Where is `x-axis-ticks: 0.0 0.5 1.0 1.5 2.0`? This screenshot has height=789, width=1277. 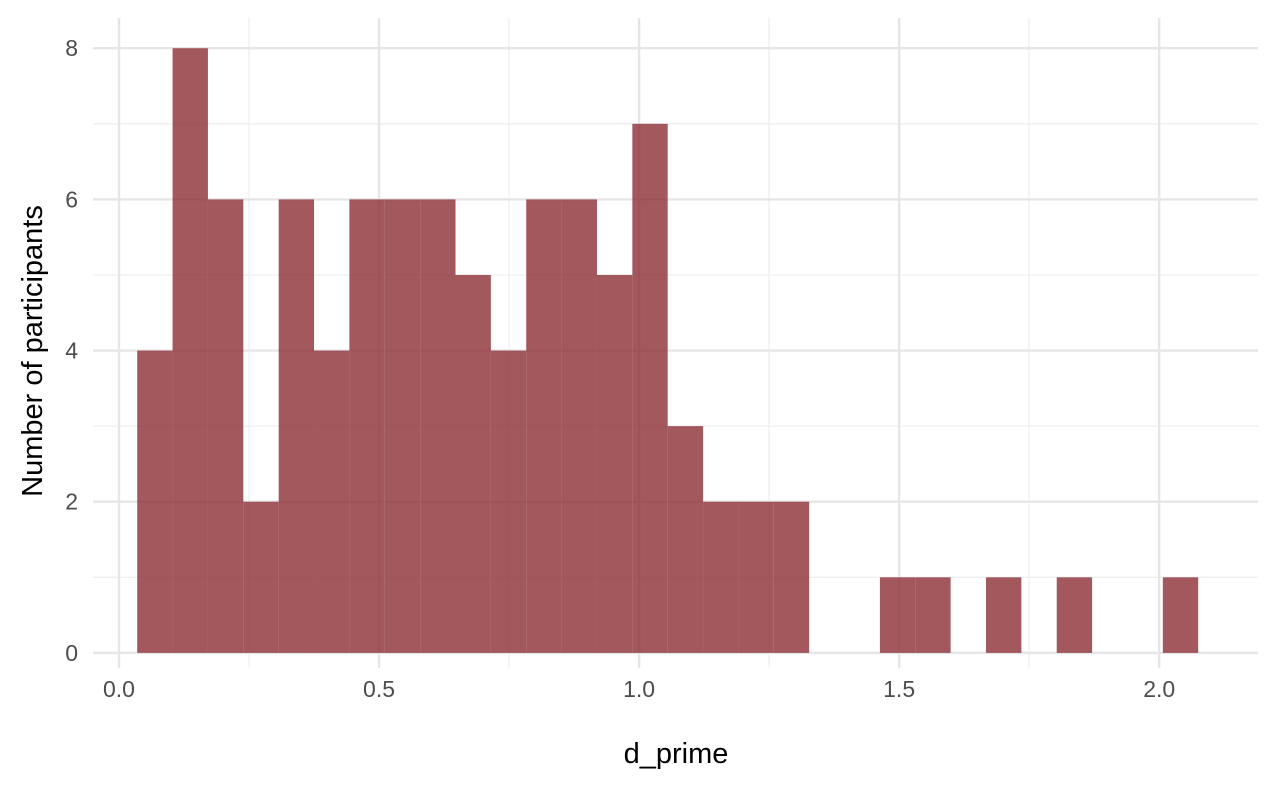
x-axis-ticks: 0.0 0.5 1.0 1.5 2.0 is located at coordinates (639, 689).